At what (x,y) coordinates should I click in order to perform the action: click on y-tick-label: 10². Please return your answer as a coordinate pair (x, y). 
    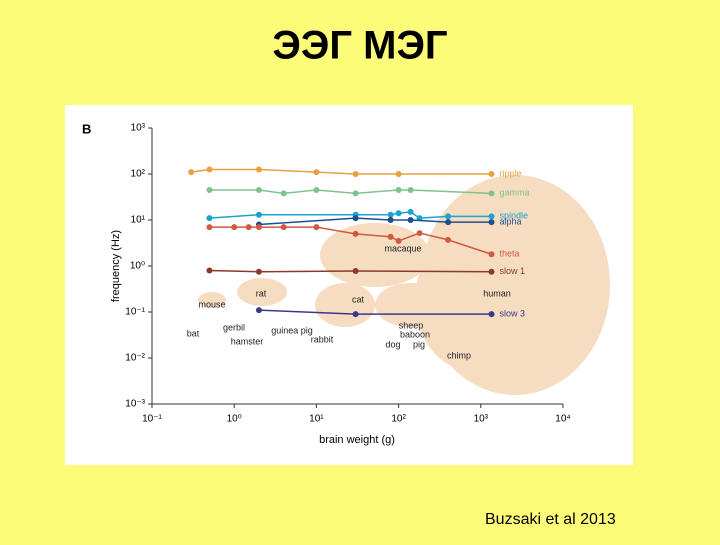
    Looking at the image, I should click on (138, 174).